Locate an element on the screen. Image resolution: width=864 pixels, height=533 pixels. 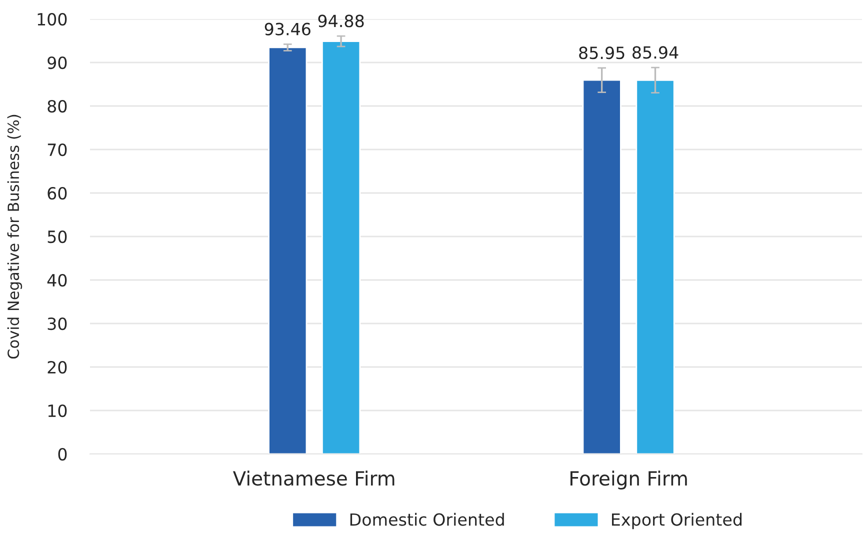
x-tick-label: Foreign Firm is located at coordinates (628, 480).